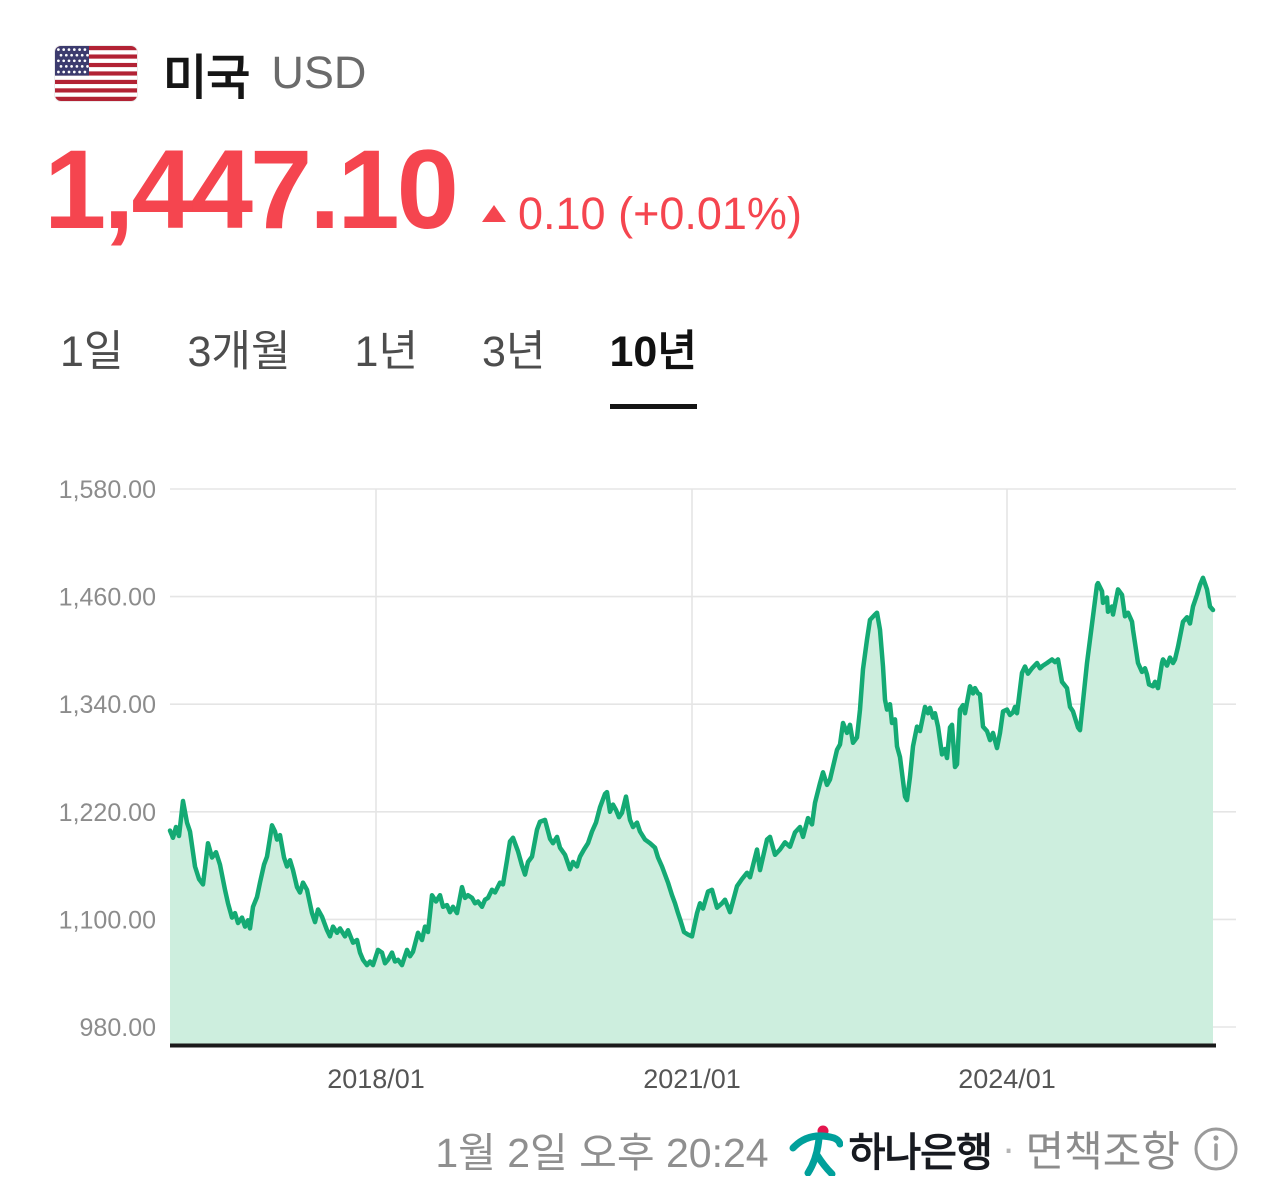 Image resolution: width=1280 pixels, height=1198 pixels. What do you see at coordinates (692, 1079) in the screenshot?
I see `x-axis-label: 2021/01` at bounding box center [692, 1079].